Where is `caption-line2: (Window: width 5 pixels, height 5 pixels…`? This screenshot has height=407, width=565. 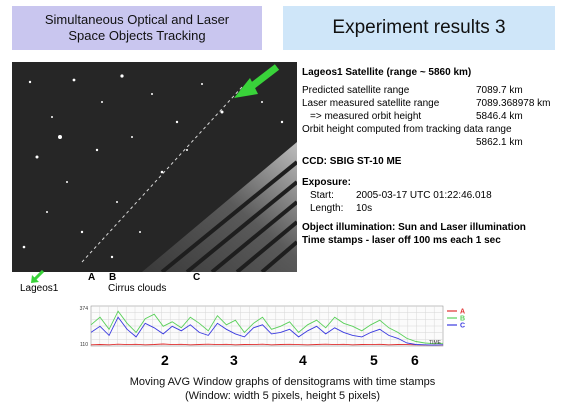
caption-line2: (Window: width 5 pixels, height 5 pixels… is located at coordinates (282, 396).